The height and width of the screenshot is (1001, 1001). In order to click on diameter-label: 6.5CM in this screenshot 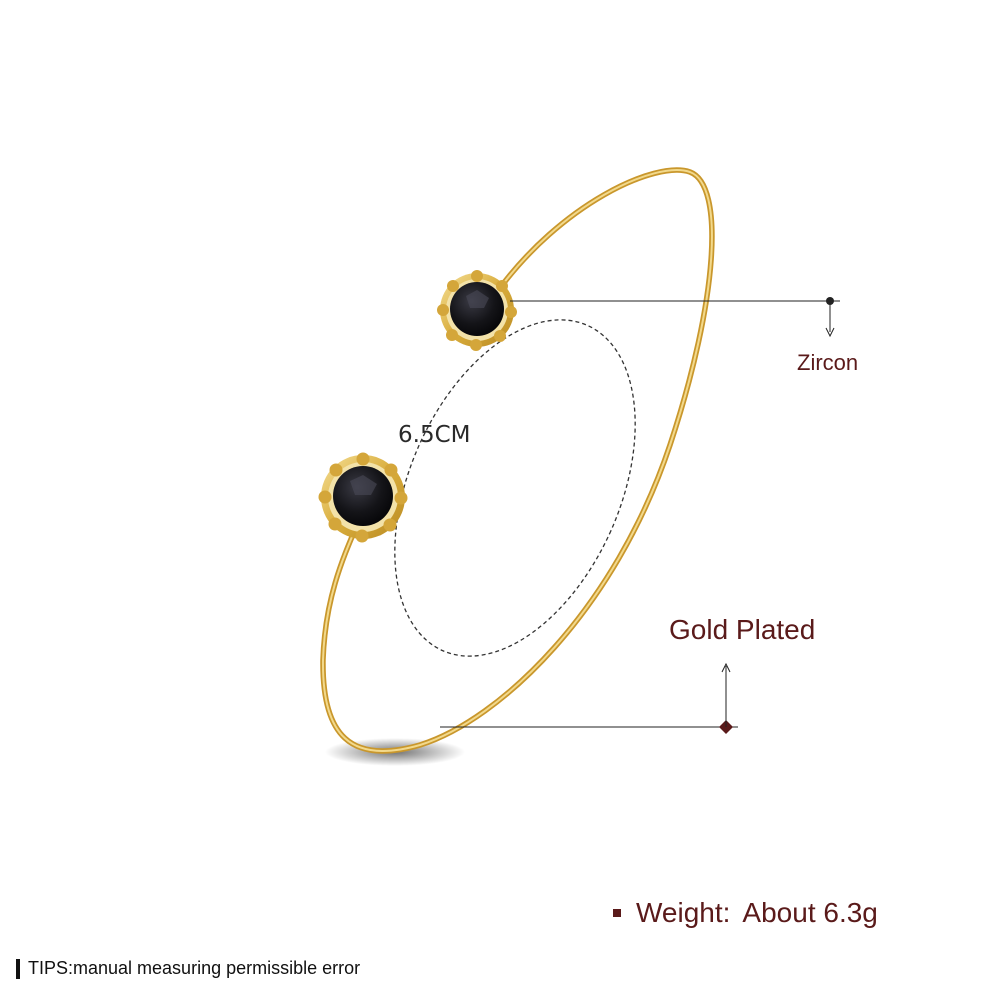, I will do `click(434, 435)`.